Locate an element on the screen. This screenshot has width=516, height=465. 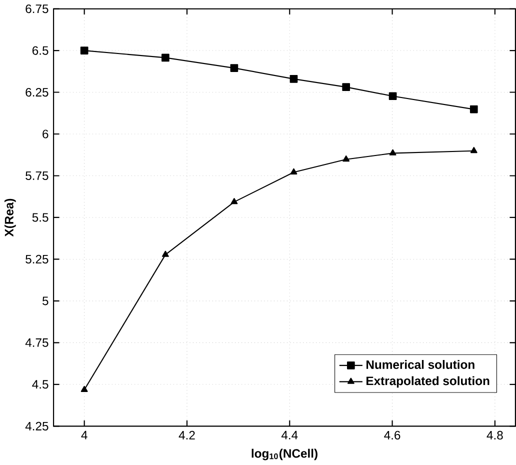
x-tick-label: 4.6 is located at coordinates (392, 435).